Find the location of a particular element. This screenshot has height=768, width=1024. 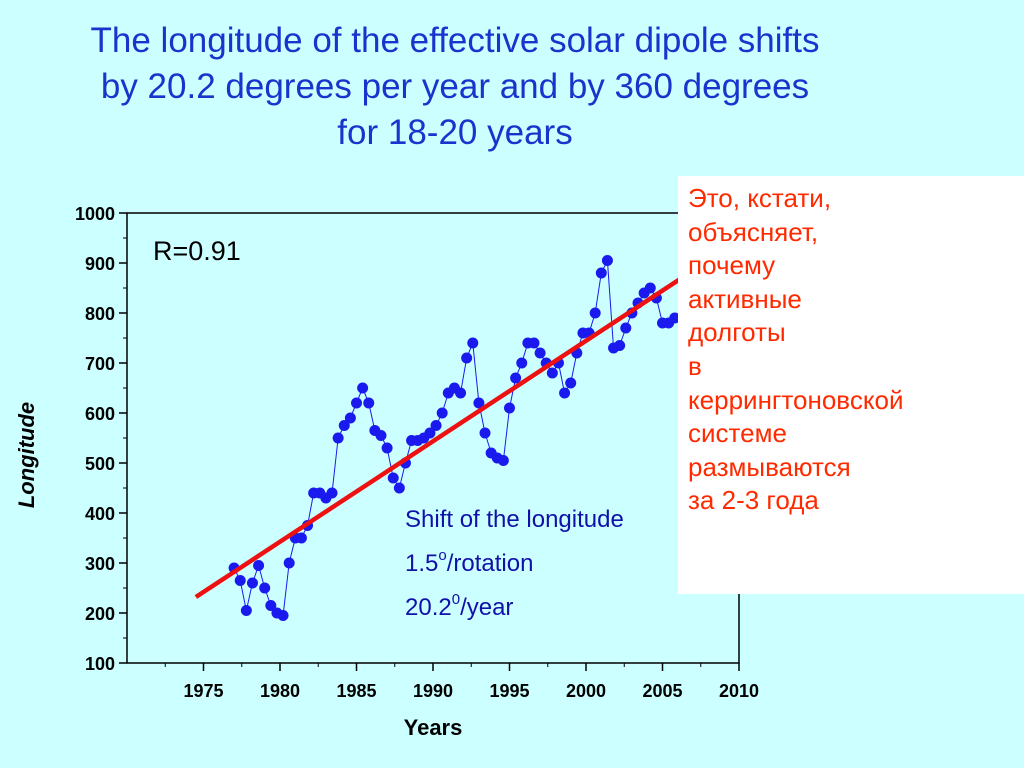

y-axis-ticks: 100 200 300 400 500 600 700 800 900 1000 is located at coordinates (101, 439).